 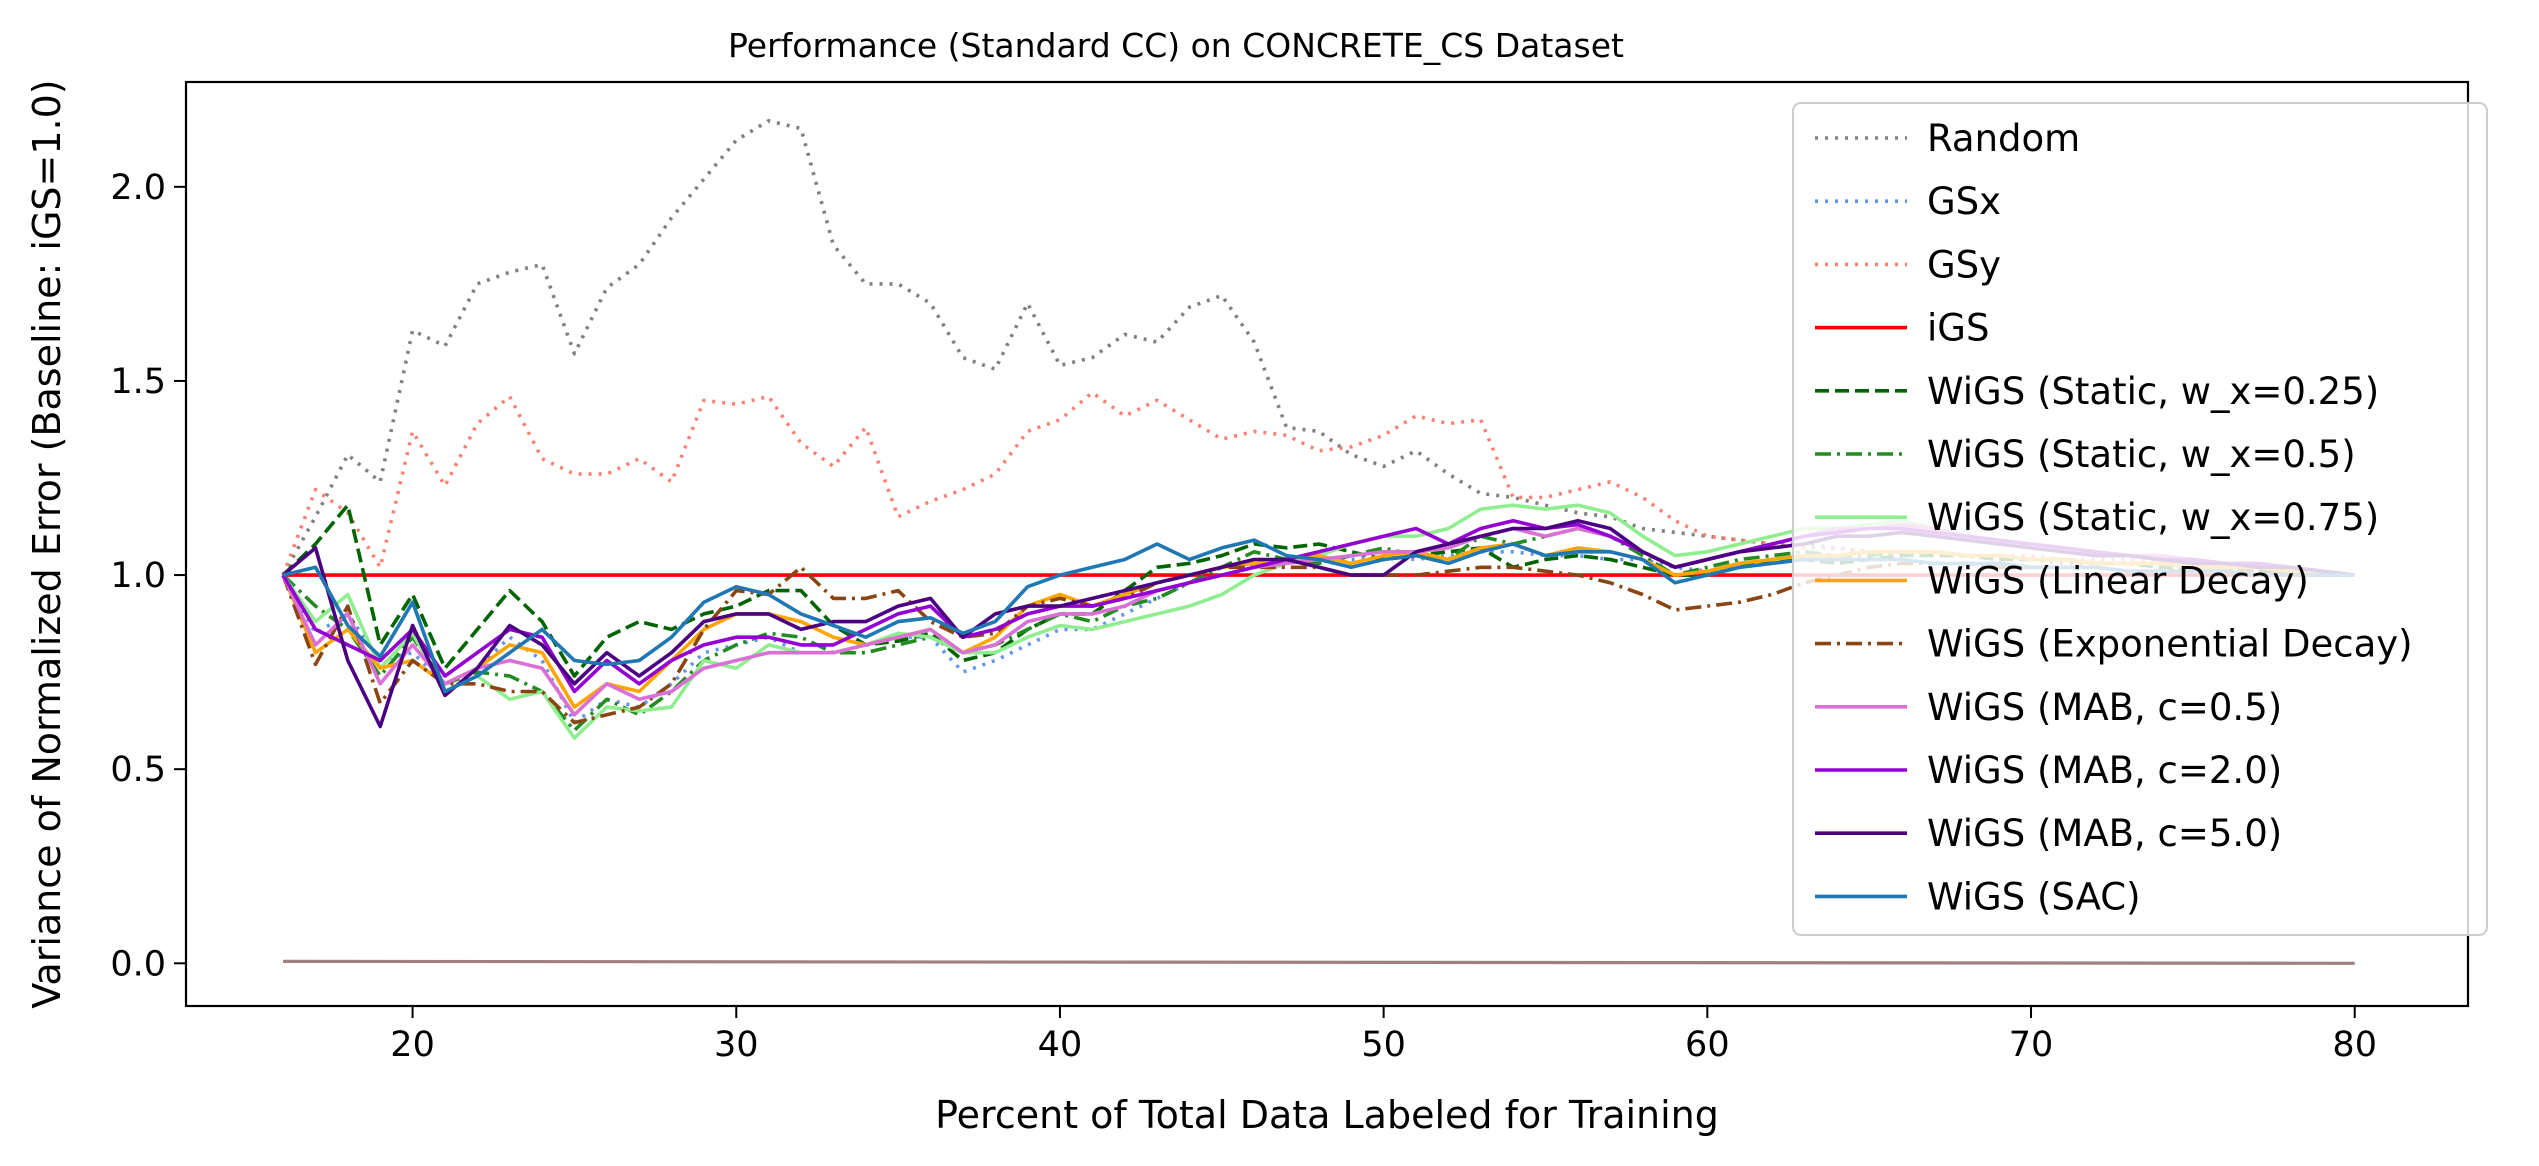 What do you see at coordinates (736, 1045) in the screenshot?
I see `x-tick-label: 30` at bounding box center [736, 1045].